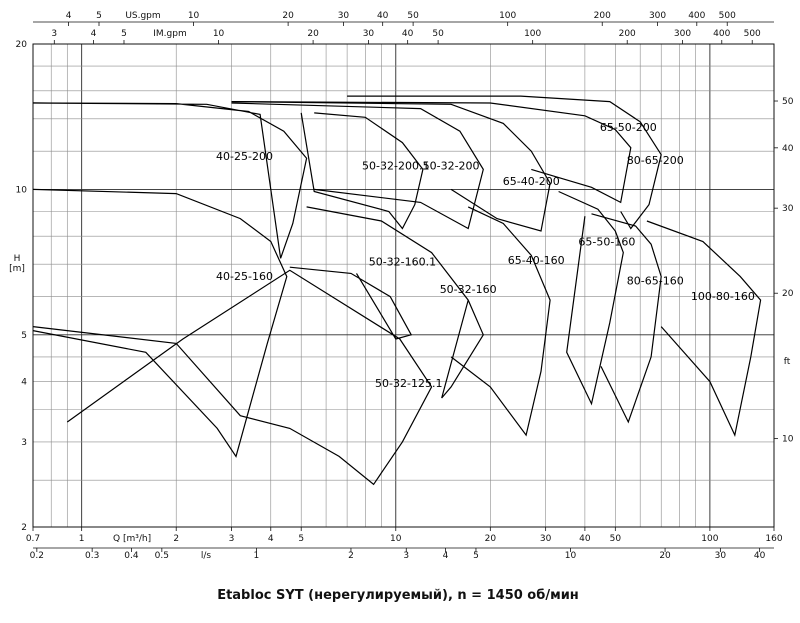 The height and width of the screenshot is (623, 800). Describe the element at coordinates (395, 165) in the screenshot. I see `curve-label-50-32-200.1: 50-32-200.1` at that location.